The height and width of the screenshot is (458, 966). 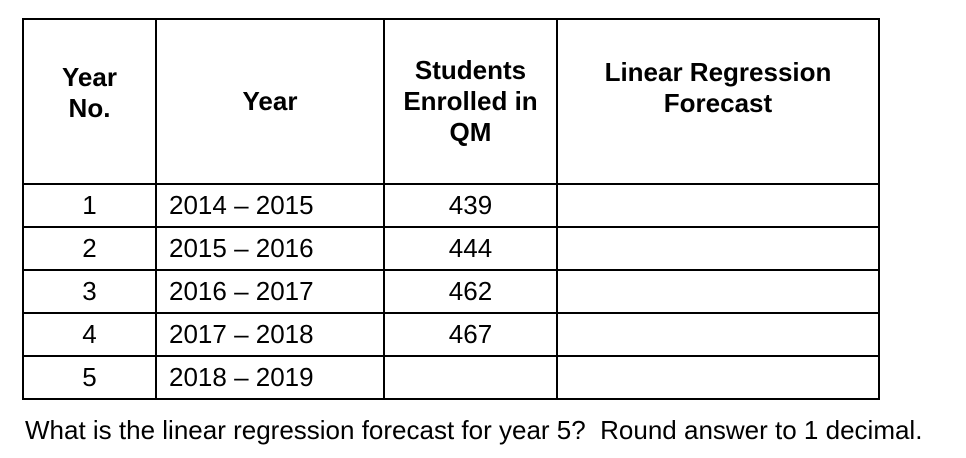 I want to click on students-cell: 439, so click(x=470, y=205).